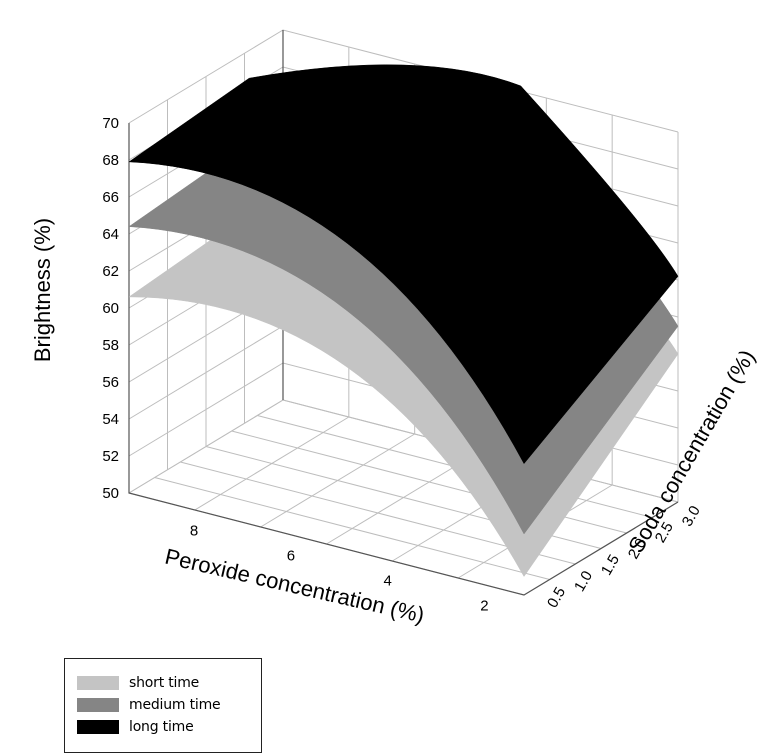 This screenshot has height=755, width=781. I want to click on legend-swatch-long-time, so click(98, 727).